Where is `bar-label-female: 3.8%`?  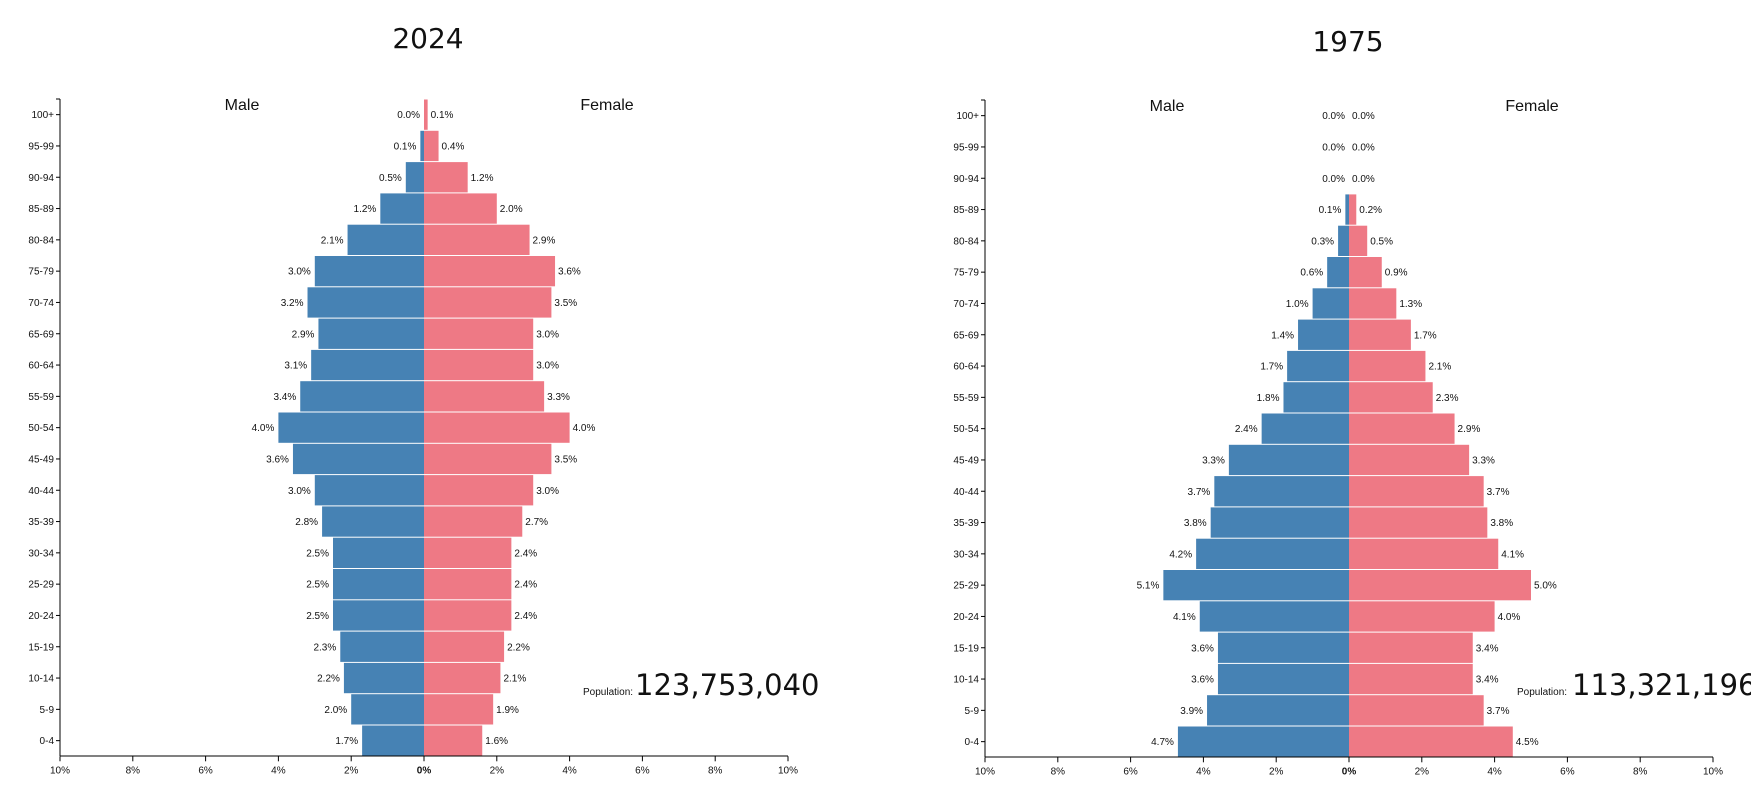 bar-label-female: 3.8% is located at coordinates (1501, 523).